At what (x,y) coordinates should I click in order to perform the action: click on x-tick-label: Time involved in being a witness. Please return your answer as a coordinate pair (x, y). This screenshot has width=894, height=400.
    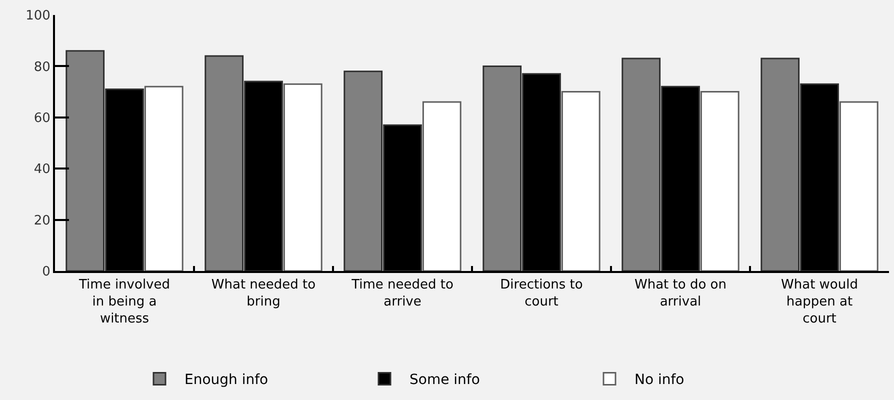
    Looking at the image, I should click on (124, 302).